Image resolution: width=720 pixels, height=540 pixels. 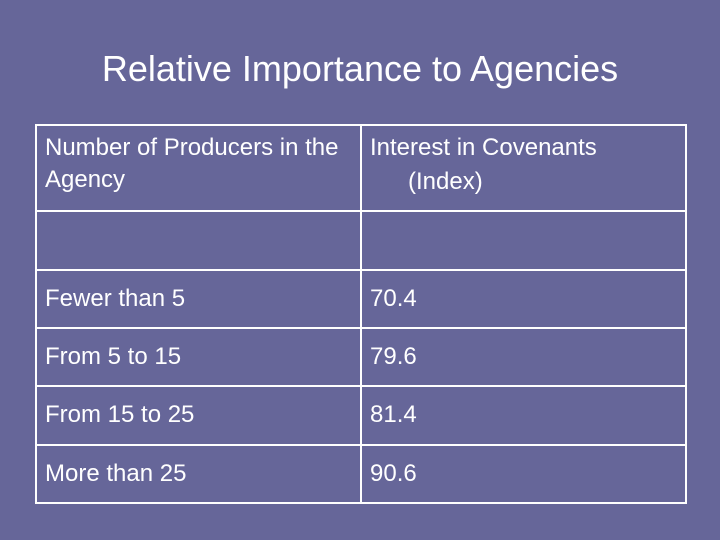 I want to click on header-interest: Interest in Covenants (Index), so click(x=523, y=168).